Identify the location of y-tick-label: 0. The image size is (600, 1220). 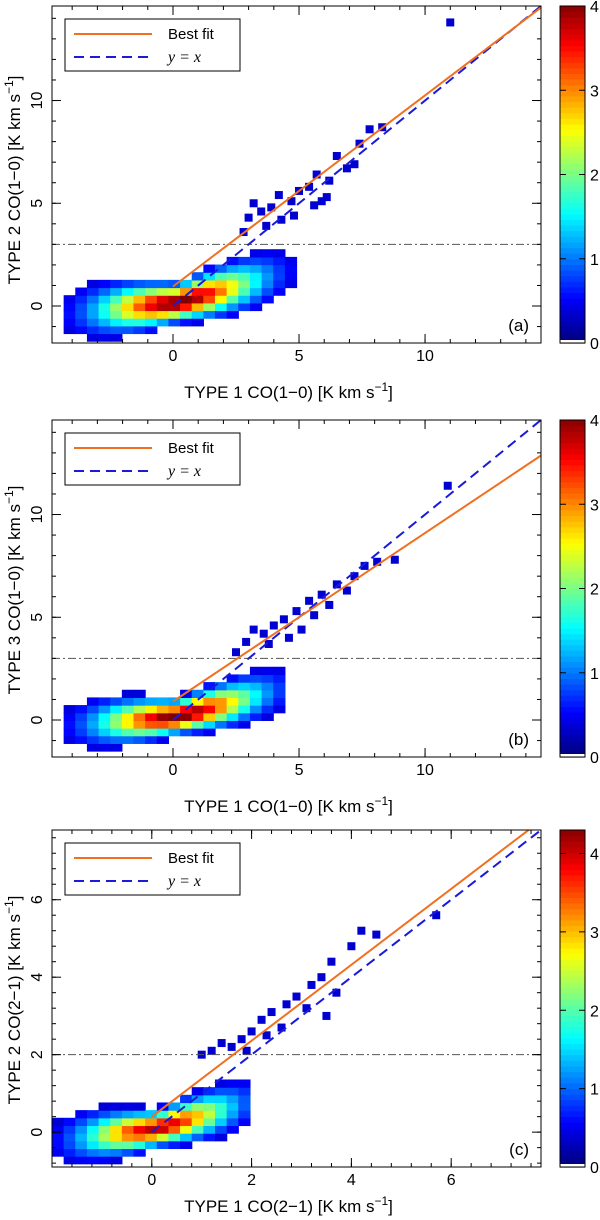
(37, 719).